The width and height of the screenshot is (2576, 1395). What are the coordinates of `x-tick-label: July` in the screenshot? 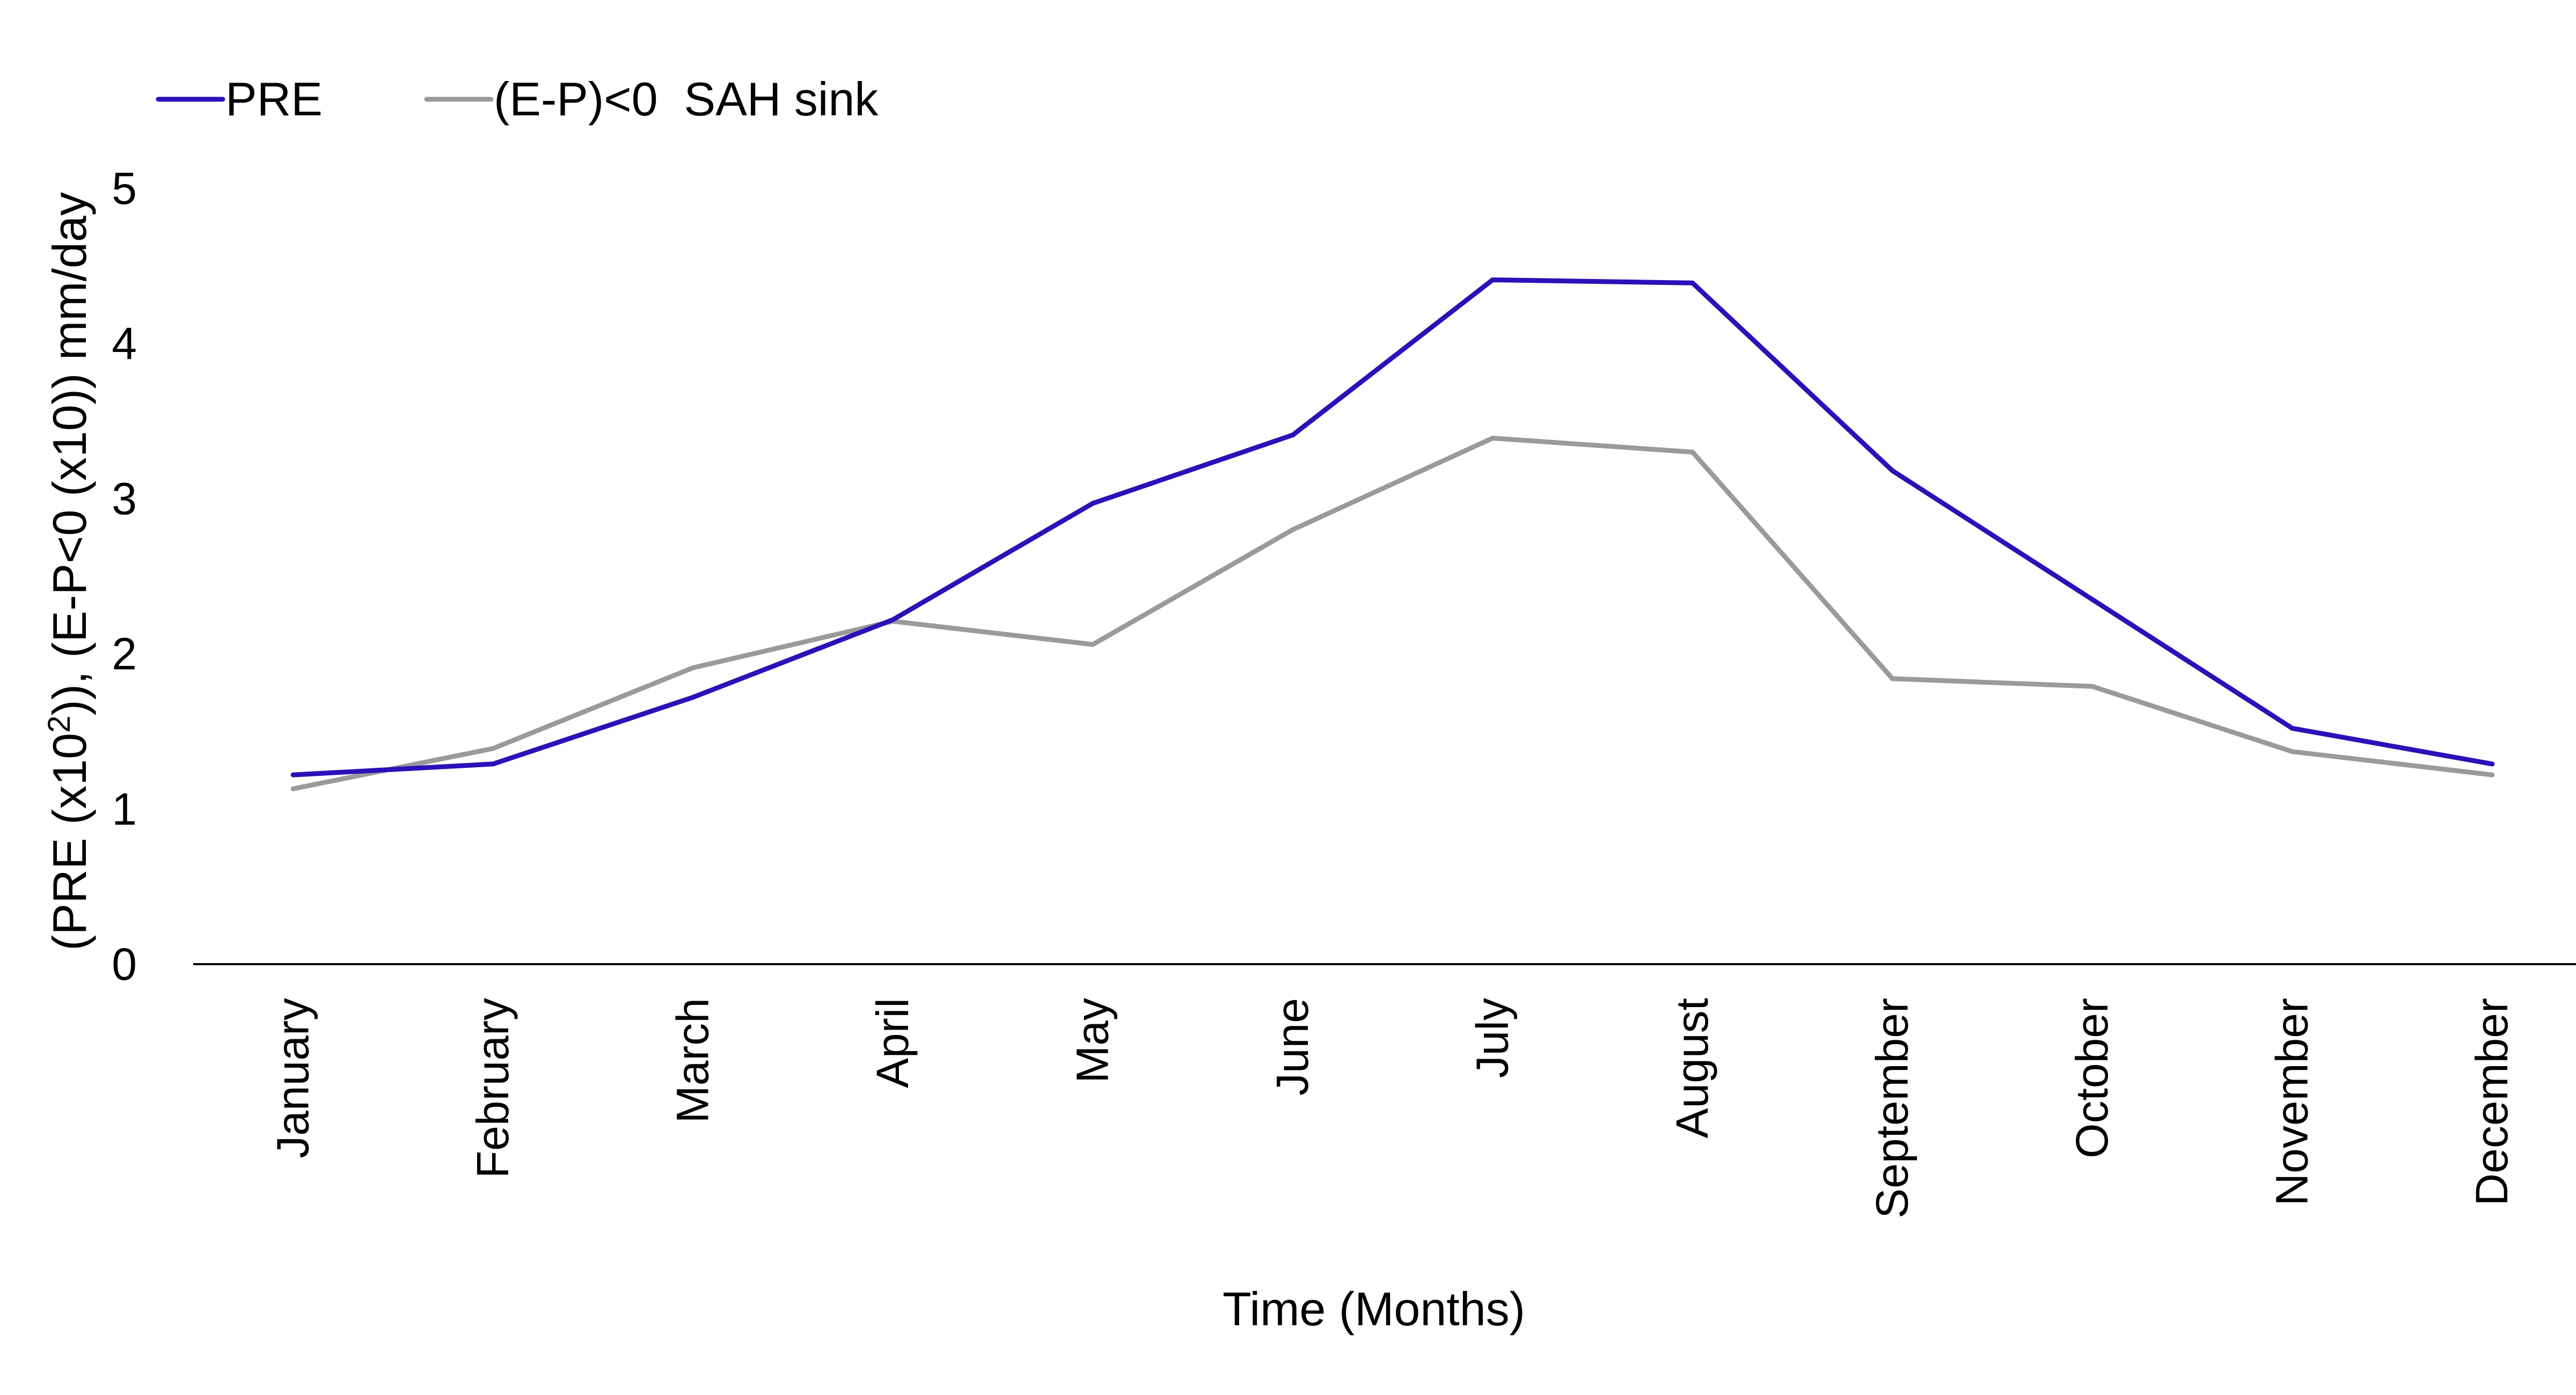 It's located at (1492, 1038).